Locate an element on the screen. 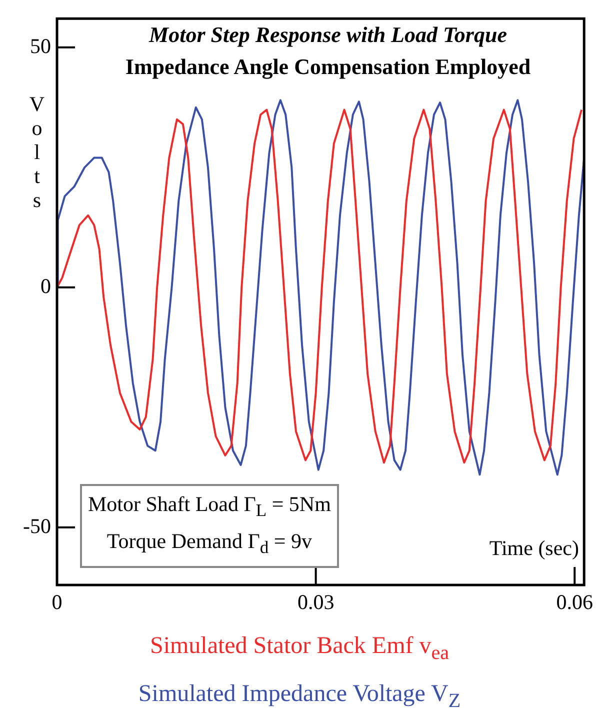  x-tick-label: 0.03 is located at coordinates (315, 602).